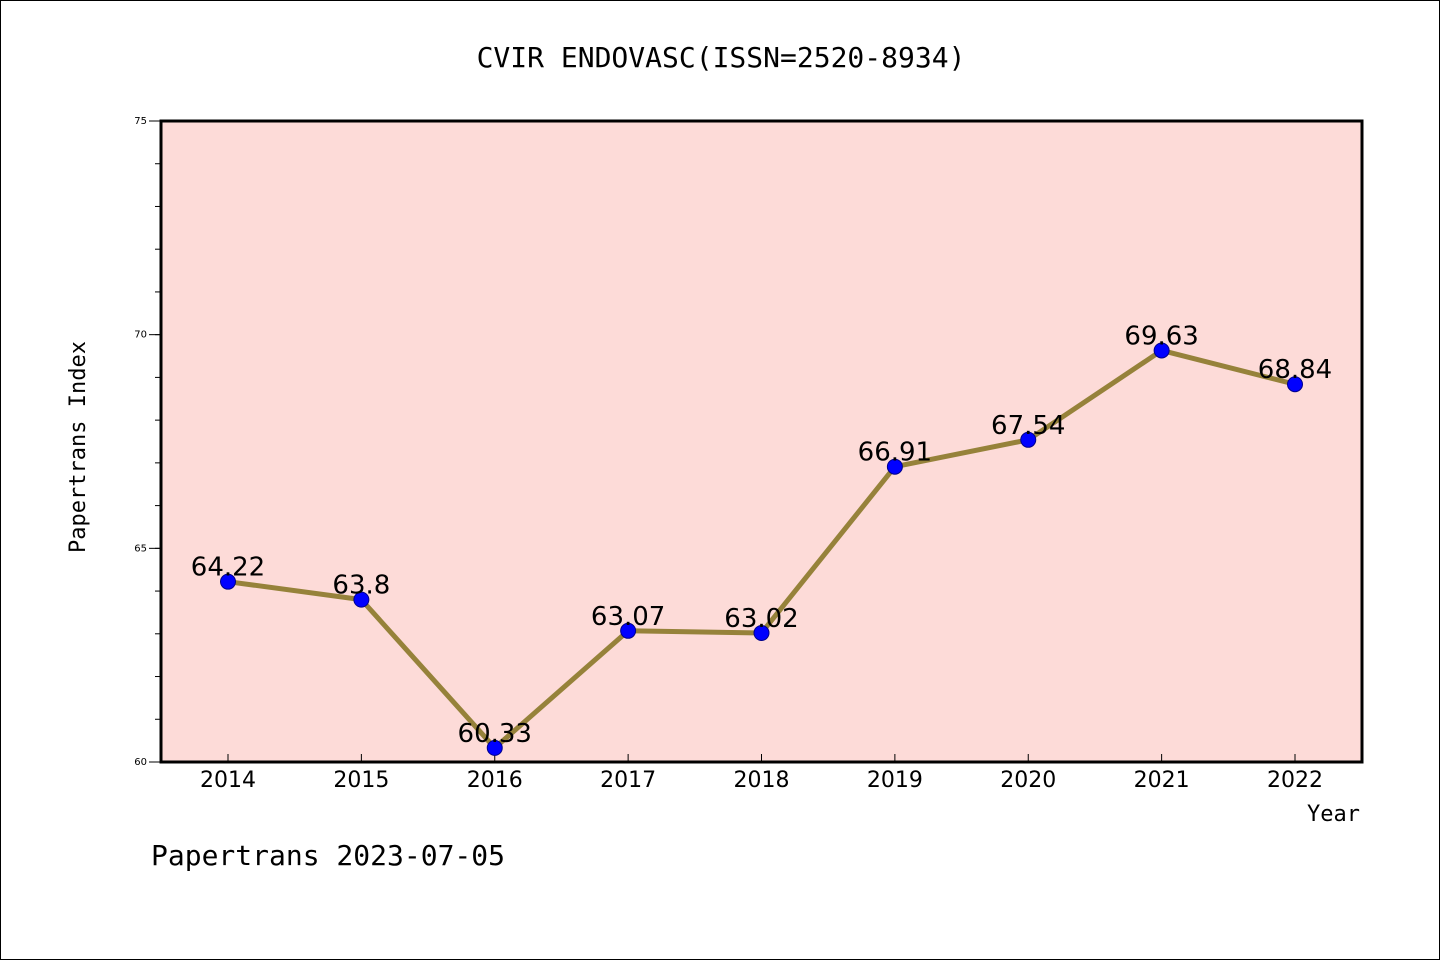 The image size is (1440, 961). Describe the element at coordinates (361, 586) in the screenshot. I see `data-value-label: 63.8` at that location.